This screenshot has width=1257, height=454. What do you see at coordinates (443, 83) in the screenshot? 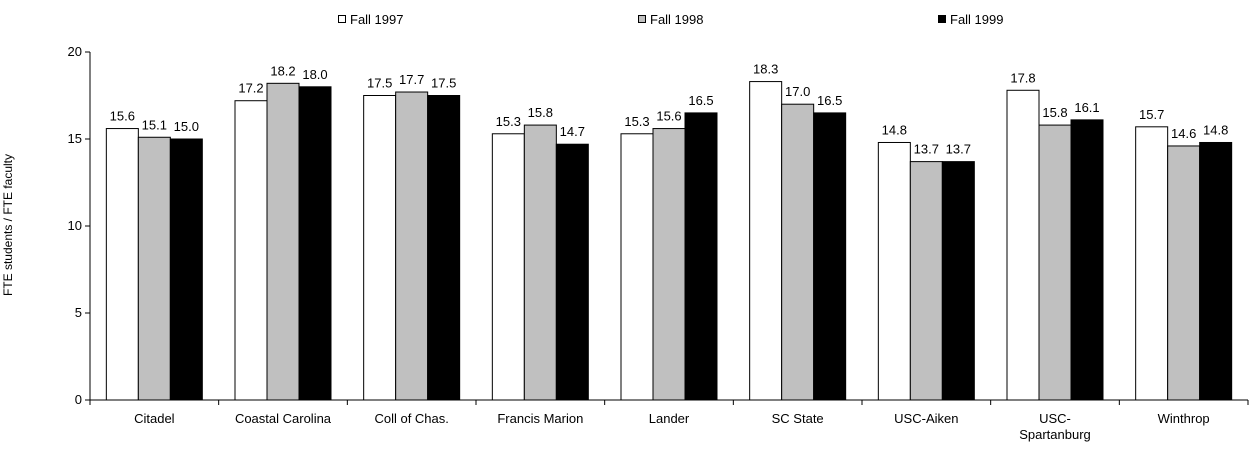
I see `data-label-fall-1999: 17.5` at bounding box center [443, 83].